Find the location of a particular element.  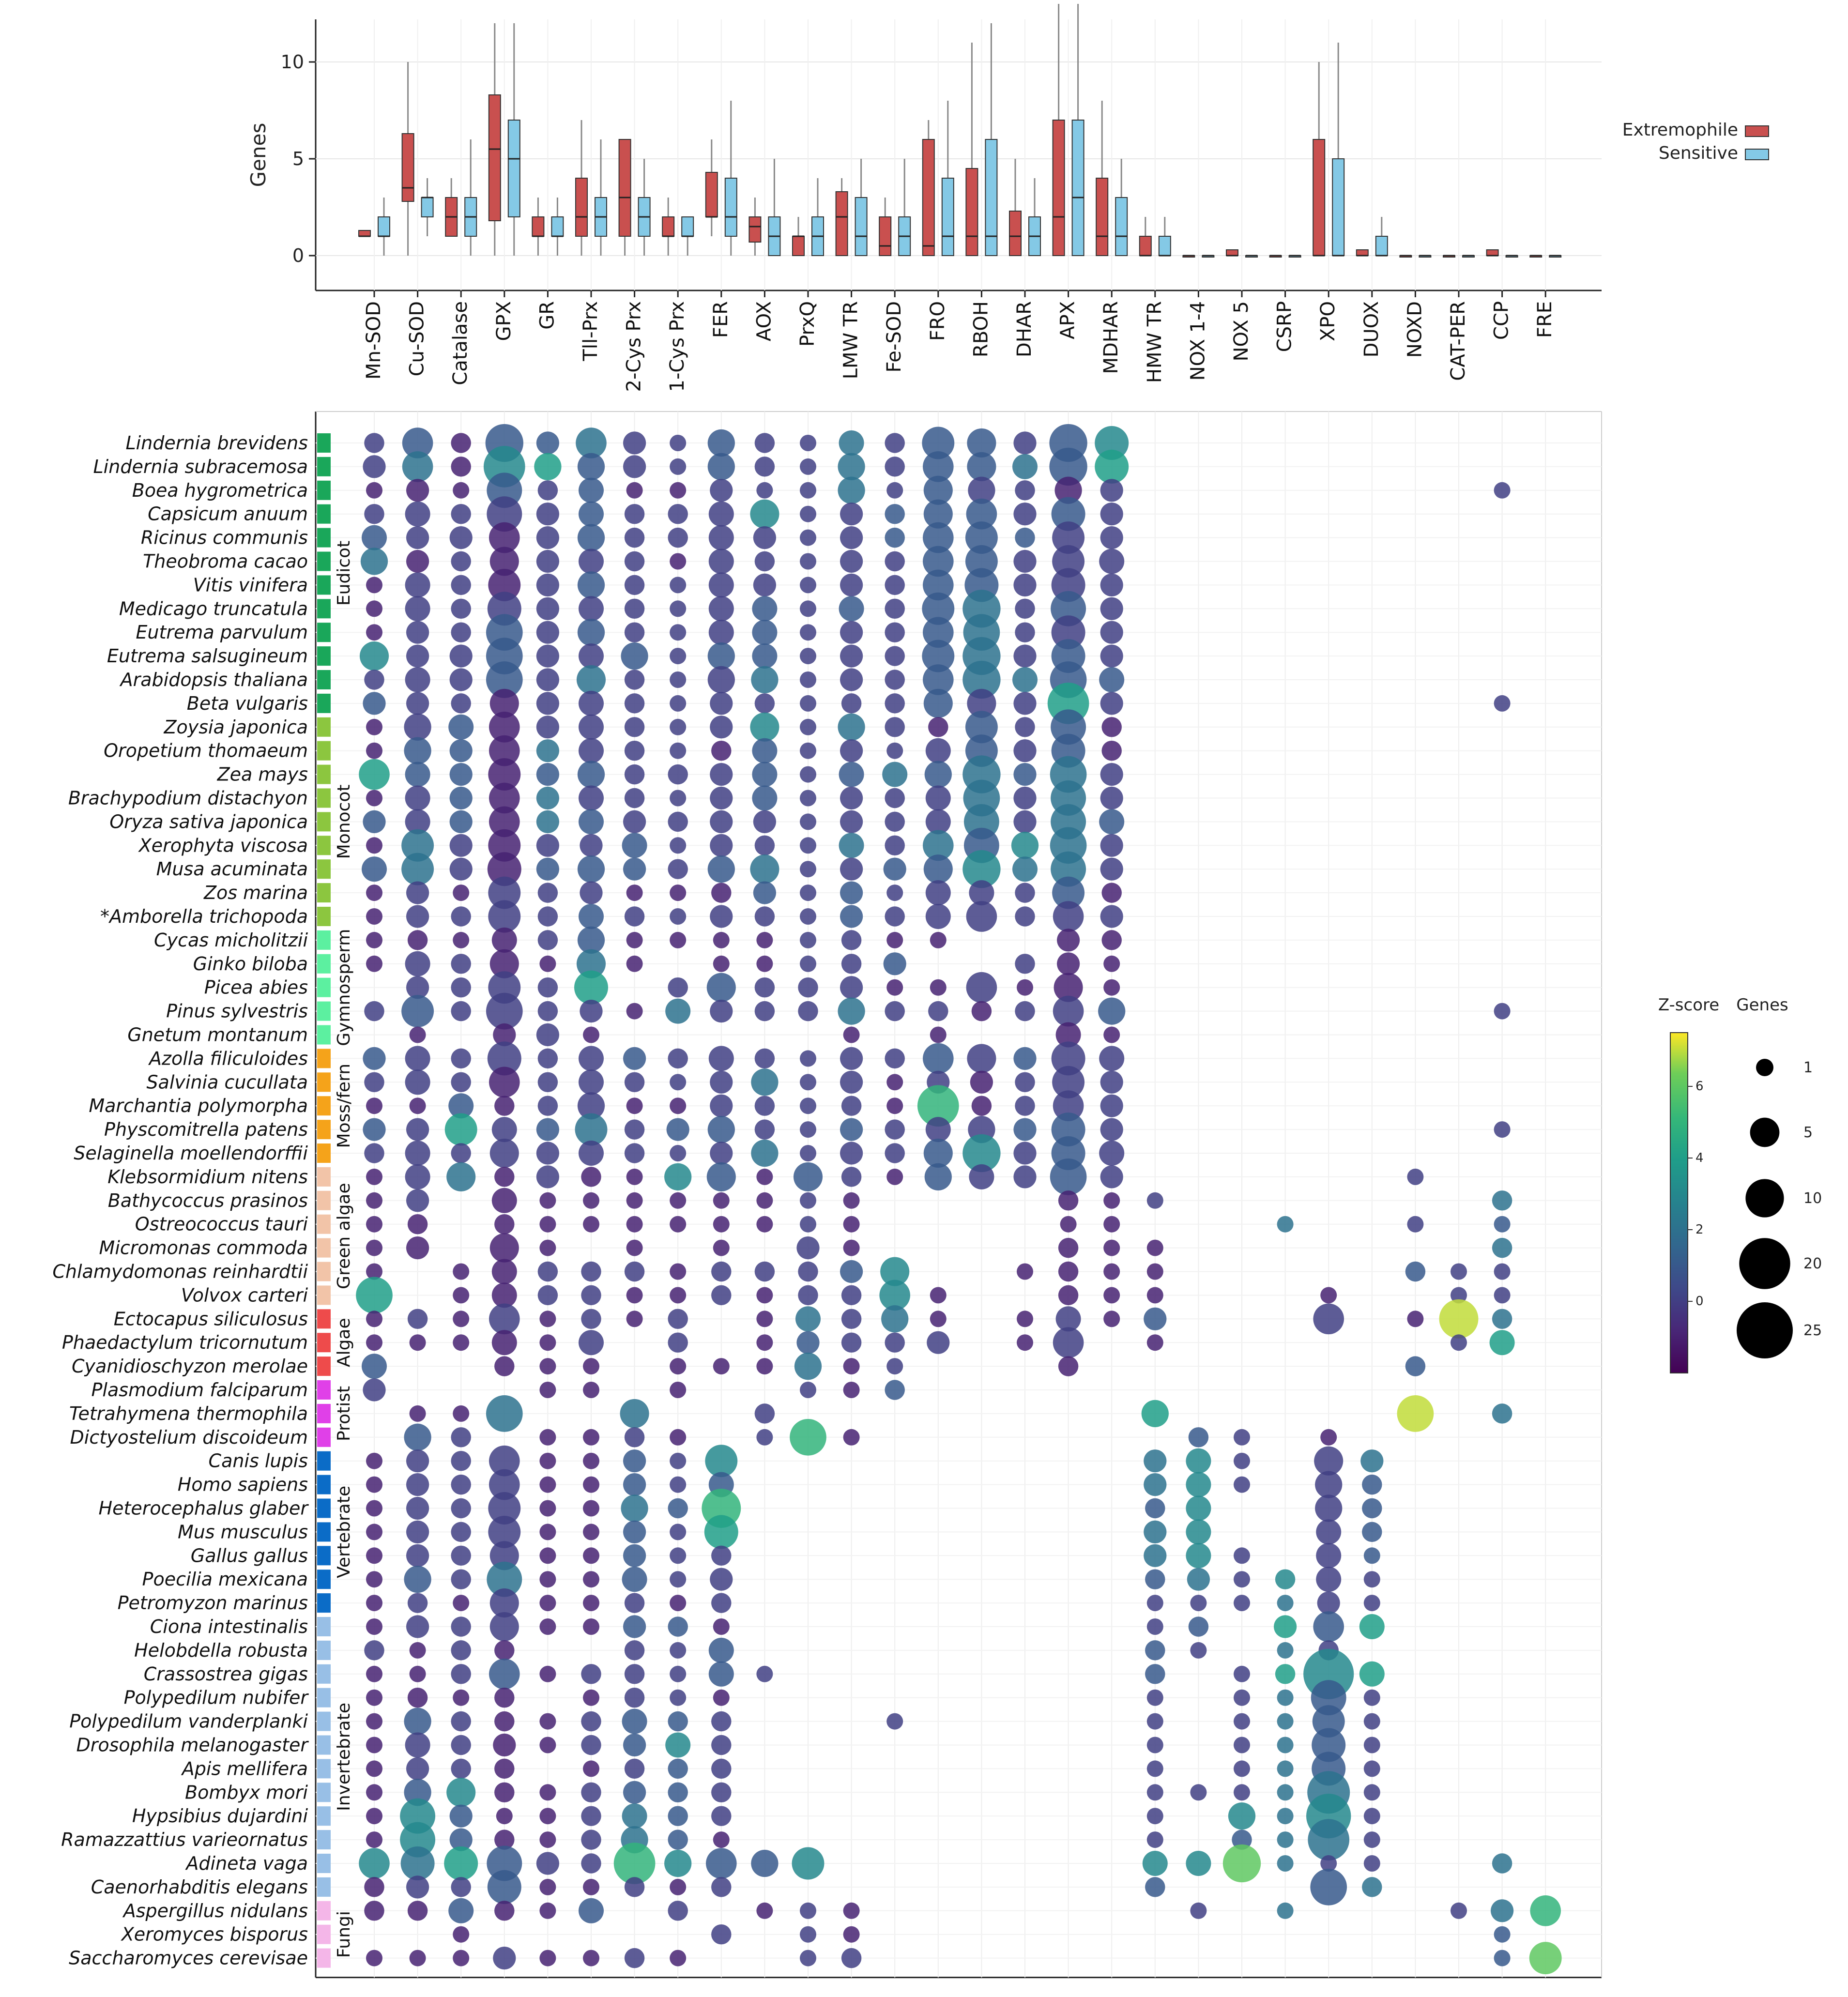

species-label: Heterocephalus glaber is located at coordinates (204, 1508).